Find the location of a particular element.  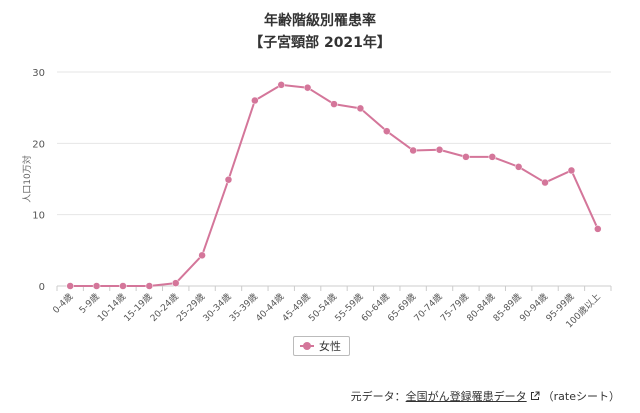

x-tick-label: 0-4歳 is located at coordinates (62, 303).